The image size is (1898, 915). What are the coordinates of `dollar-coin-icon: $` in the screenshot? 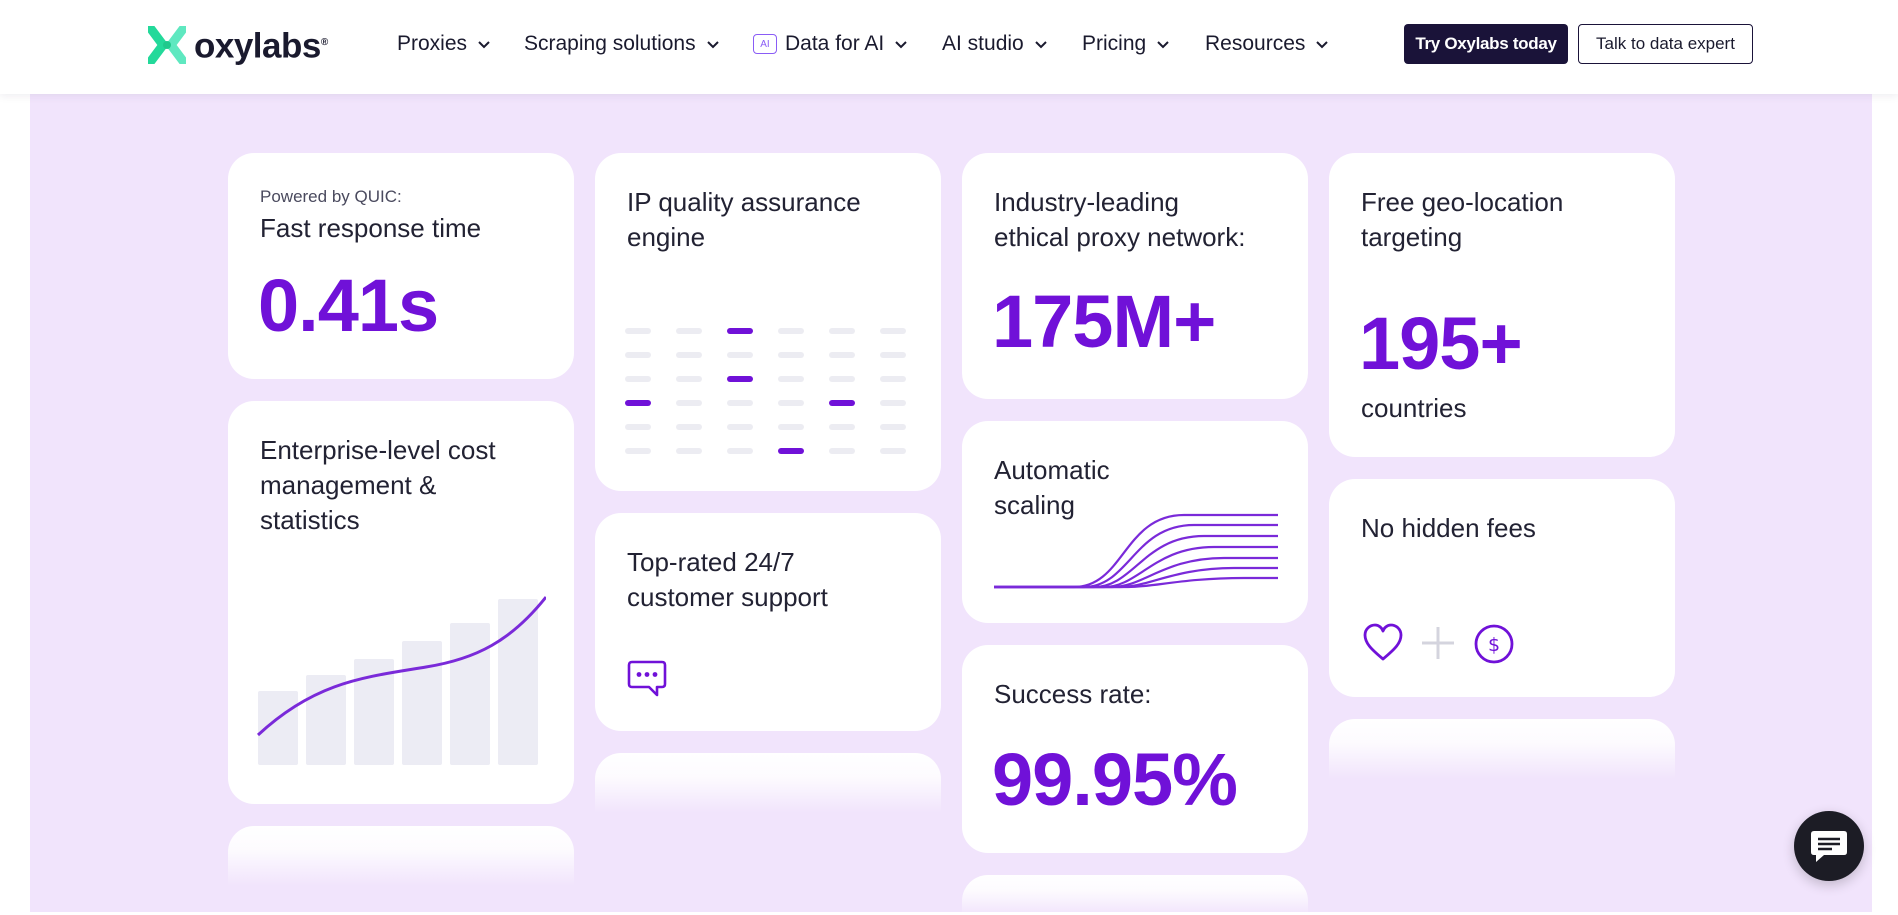 It's located at (1494, 644).